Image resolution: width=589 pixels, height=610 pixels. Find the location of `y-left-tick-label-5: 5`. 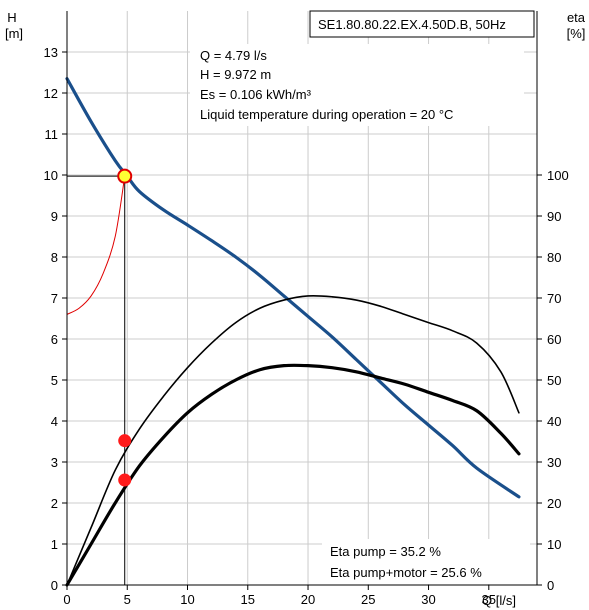

y-left-tick-label-5: 5 is located at coordinates (54, 380).